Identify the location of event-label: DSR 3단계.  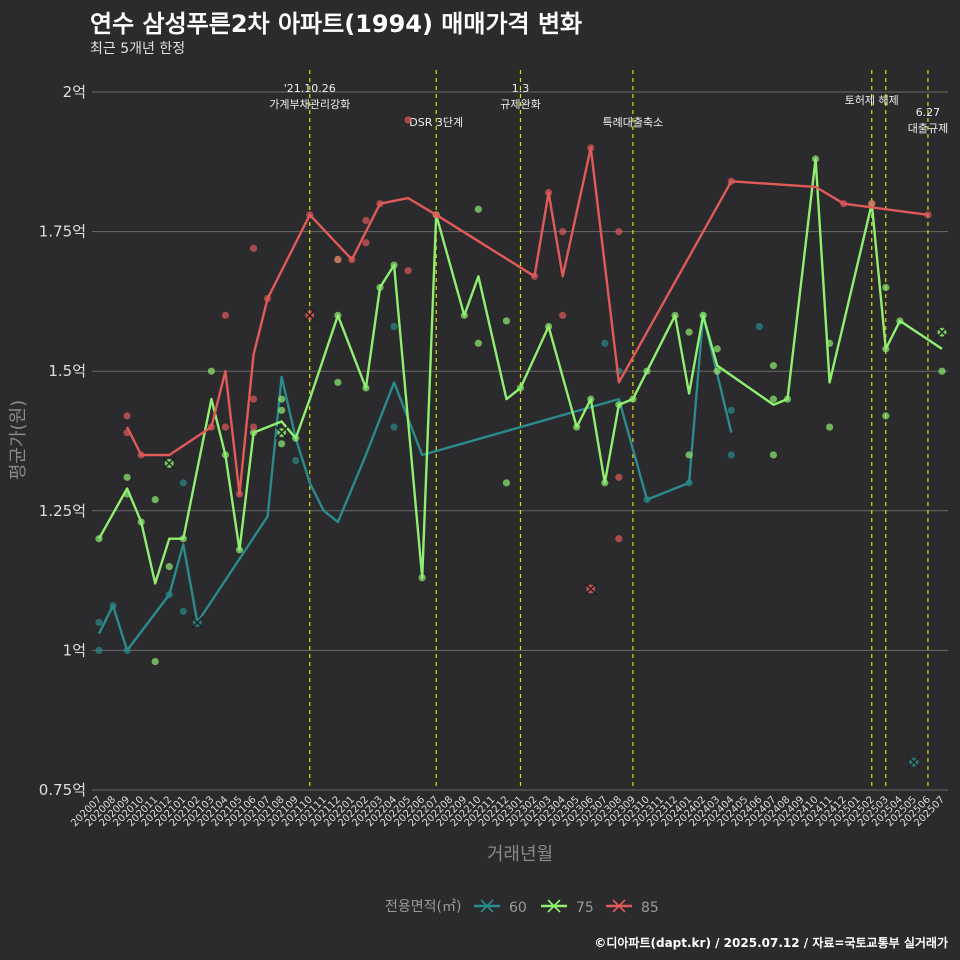
(436, 122).